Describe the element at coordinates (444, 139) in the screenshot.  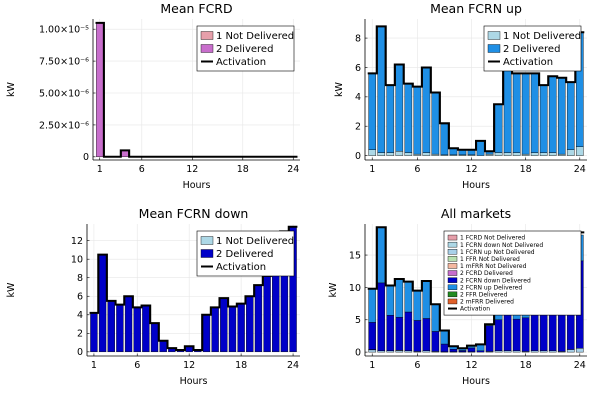
I see `bar-2-h9` at that location.